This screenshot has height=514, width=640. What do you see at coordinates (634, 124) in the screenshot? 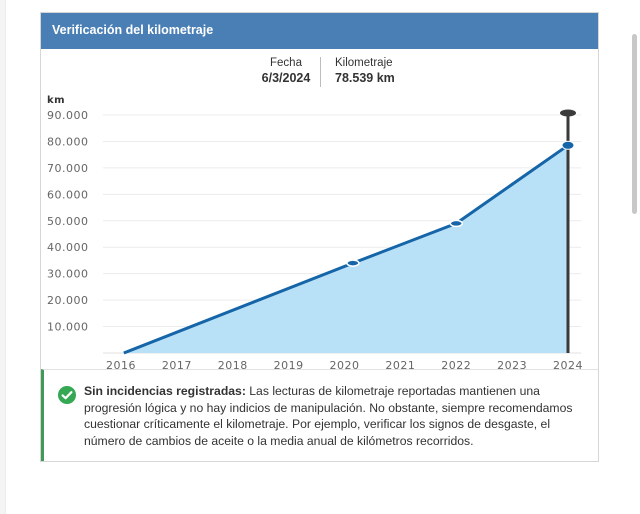
I see `page-scrollbar` at bounding box center [634, 124].